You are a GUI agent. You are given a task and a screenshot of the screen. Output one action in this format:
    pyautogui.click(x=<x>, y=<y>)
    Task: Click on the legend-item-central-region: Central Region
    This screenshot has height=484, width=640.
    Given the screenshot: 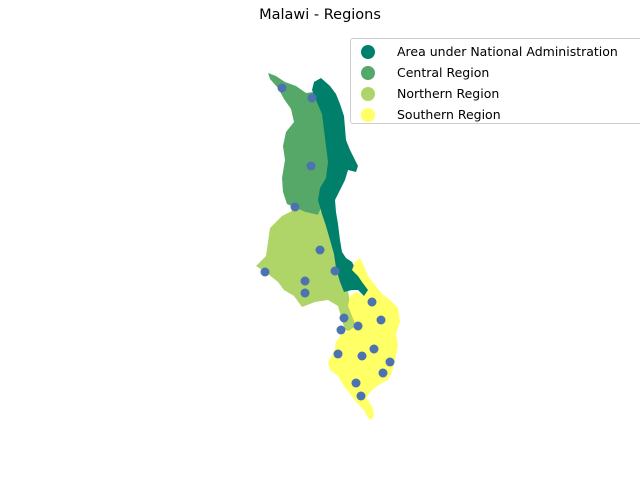 What is the action you would take?
    pyautogui.click(x=500, y=72)
    